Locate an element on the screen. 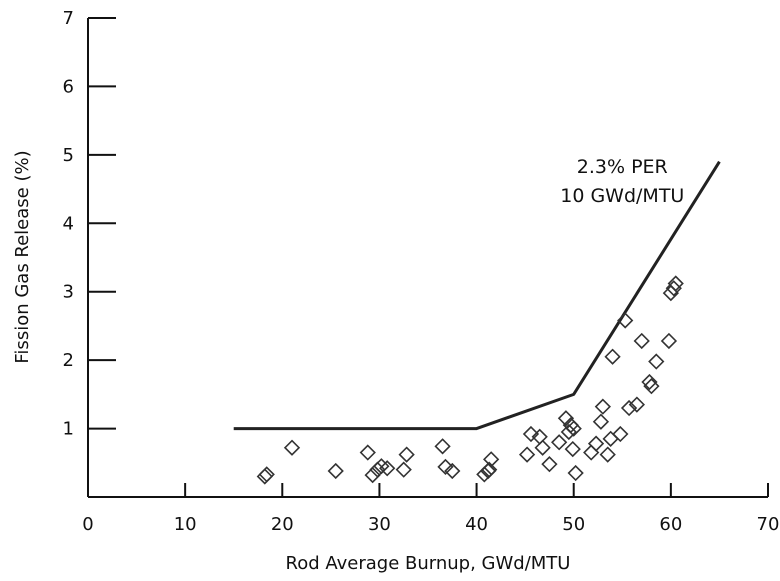 Image resolution: width=780 pixels, height=581 pixels. y-tick-label: 2 is located at coordinates (68, 360).